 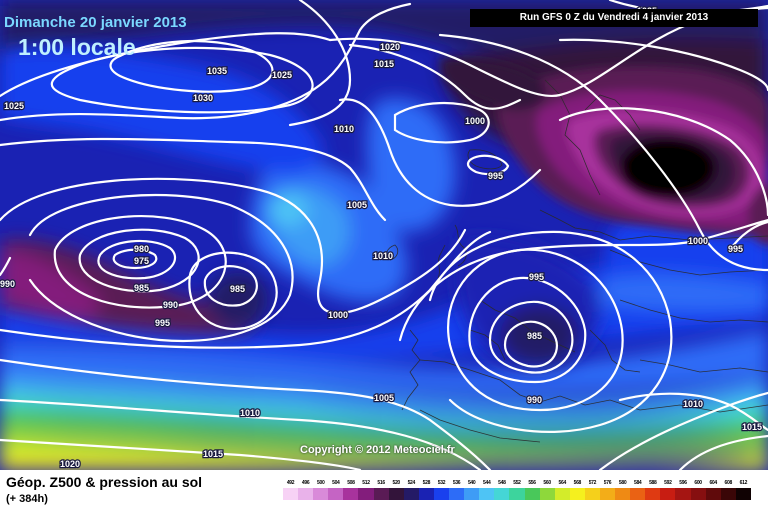 What do you see at coordinates (336, 483) in the screenshot?
I see `scale-value: 504` at bounding box center [336, 483].